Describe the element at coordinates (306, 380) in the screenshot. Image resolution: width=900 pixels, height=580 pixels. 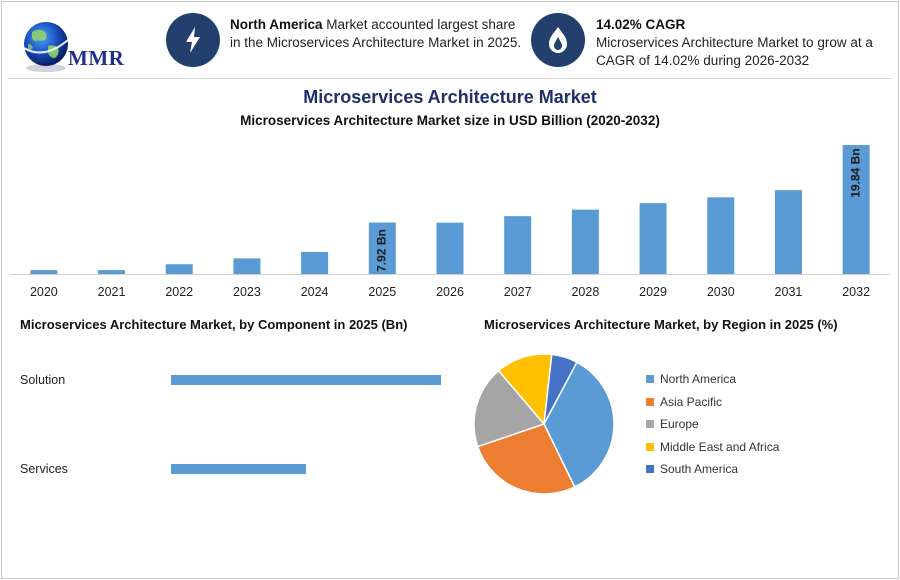
I see `hbar-solution` at that location.